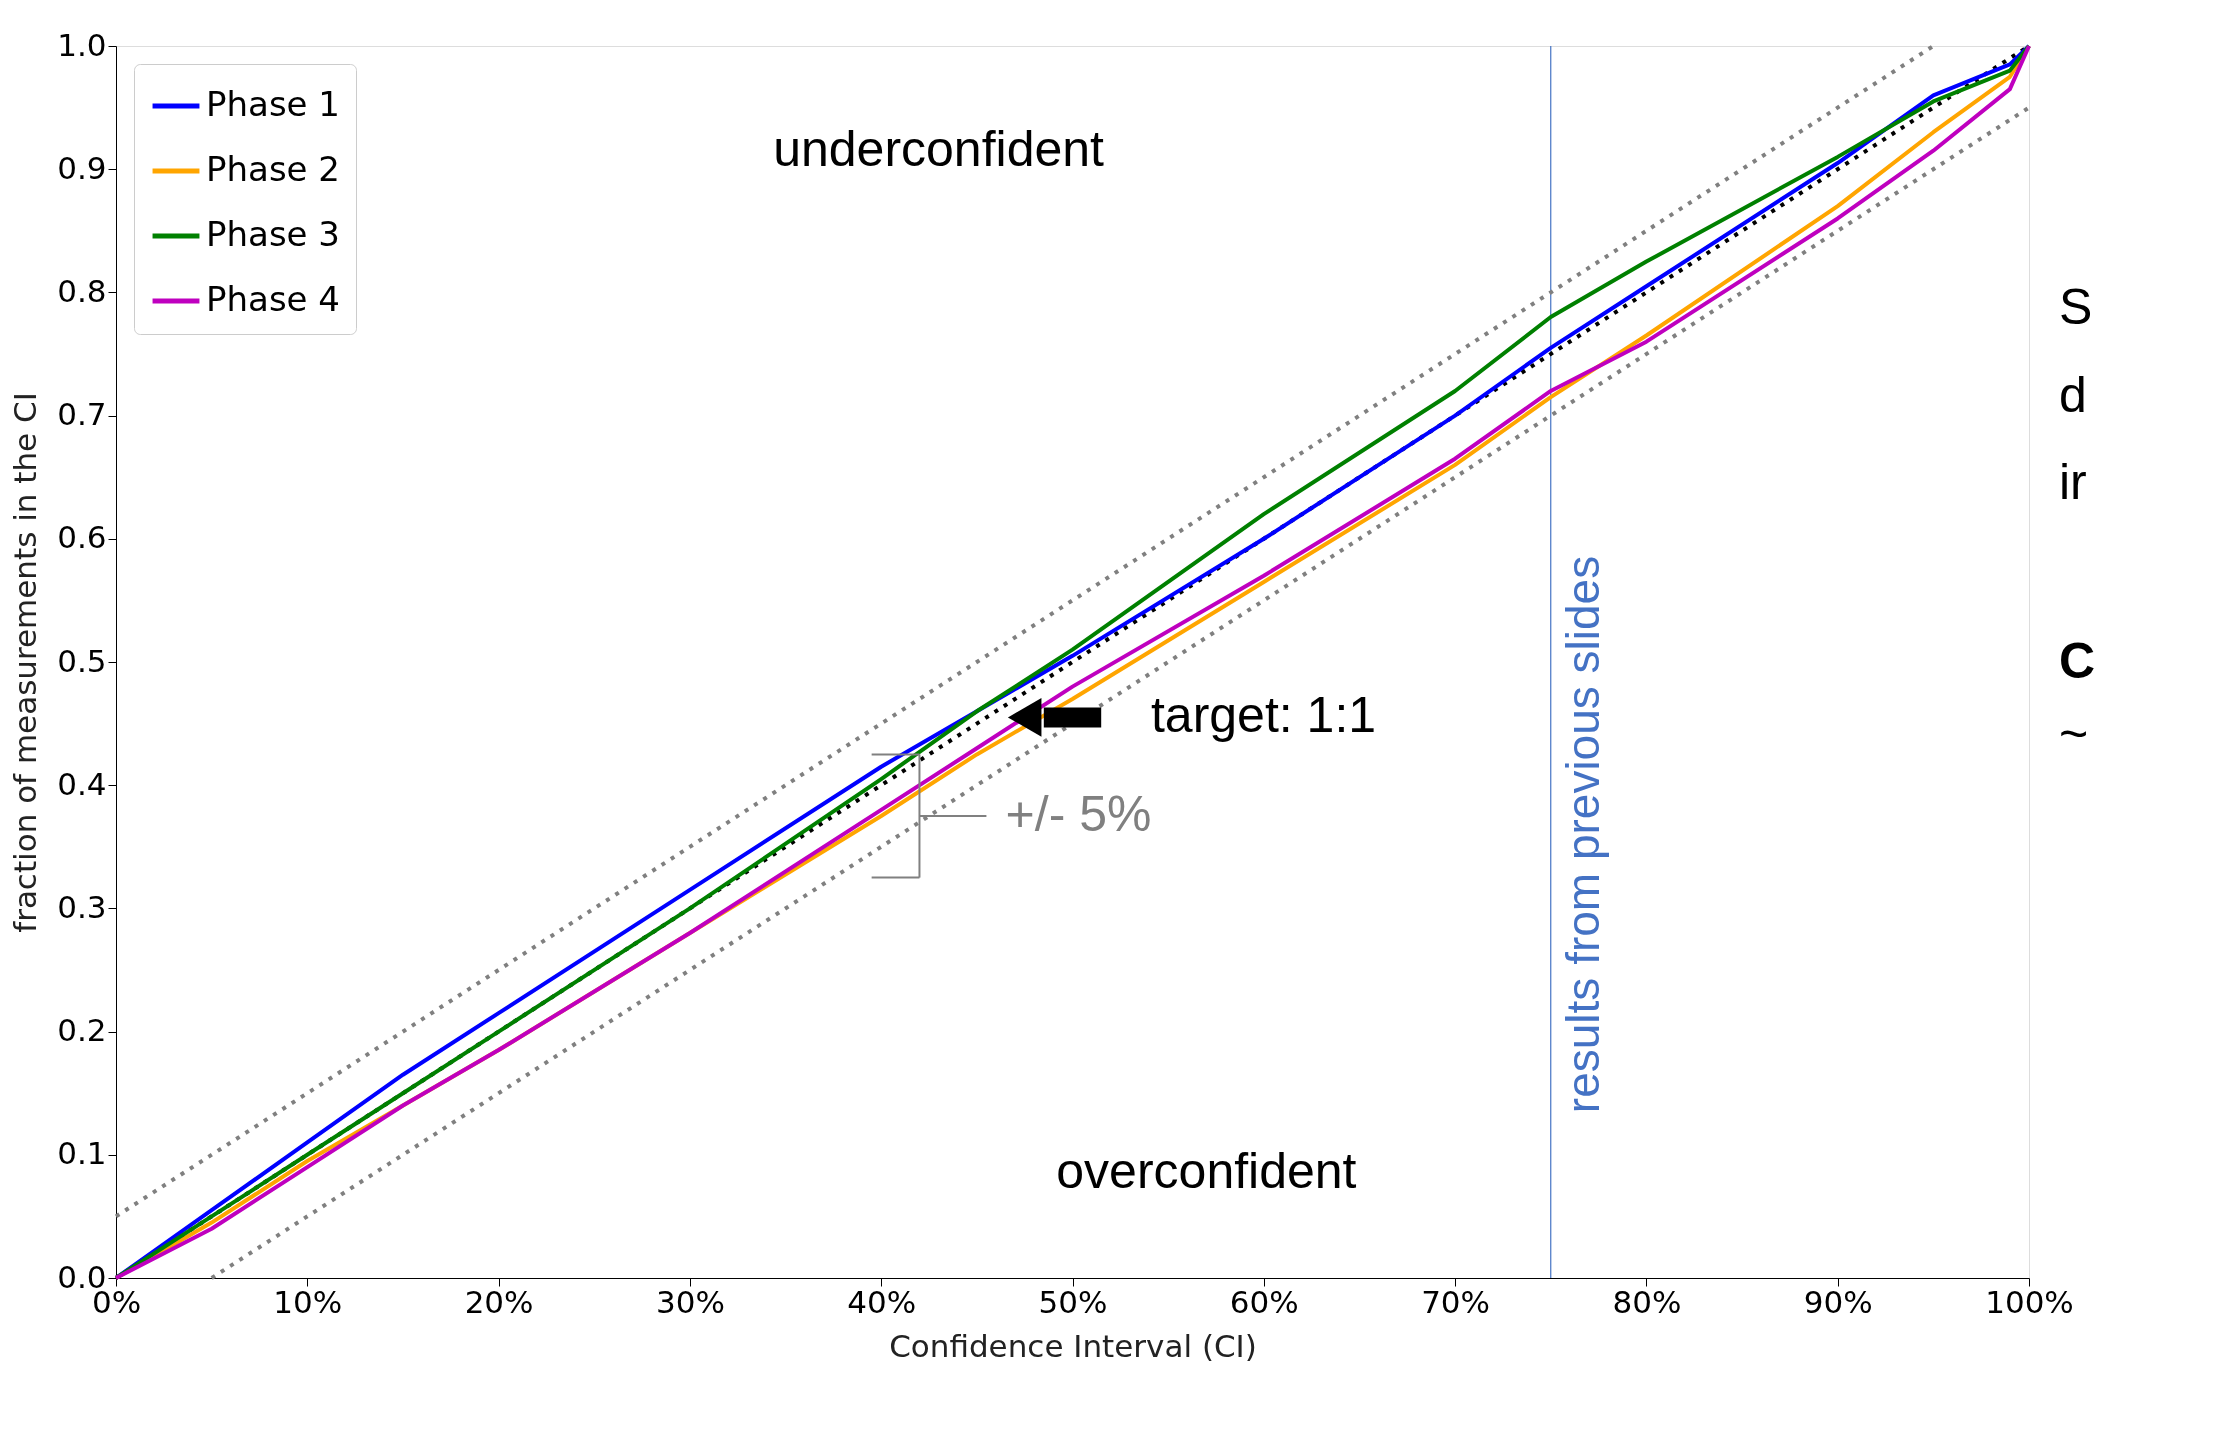  What do you see at coordinates (1078, 814) in the screenshot?
I see `annotation: +/- 5%` at bounding box center [1078, 814].